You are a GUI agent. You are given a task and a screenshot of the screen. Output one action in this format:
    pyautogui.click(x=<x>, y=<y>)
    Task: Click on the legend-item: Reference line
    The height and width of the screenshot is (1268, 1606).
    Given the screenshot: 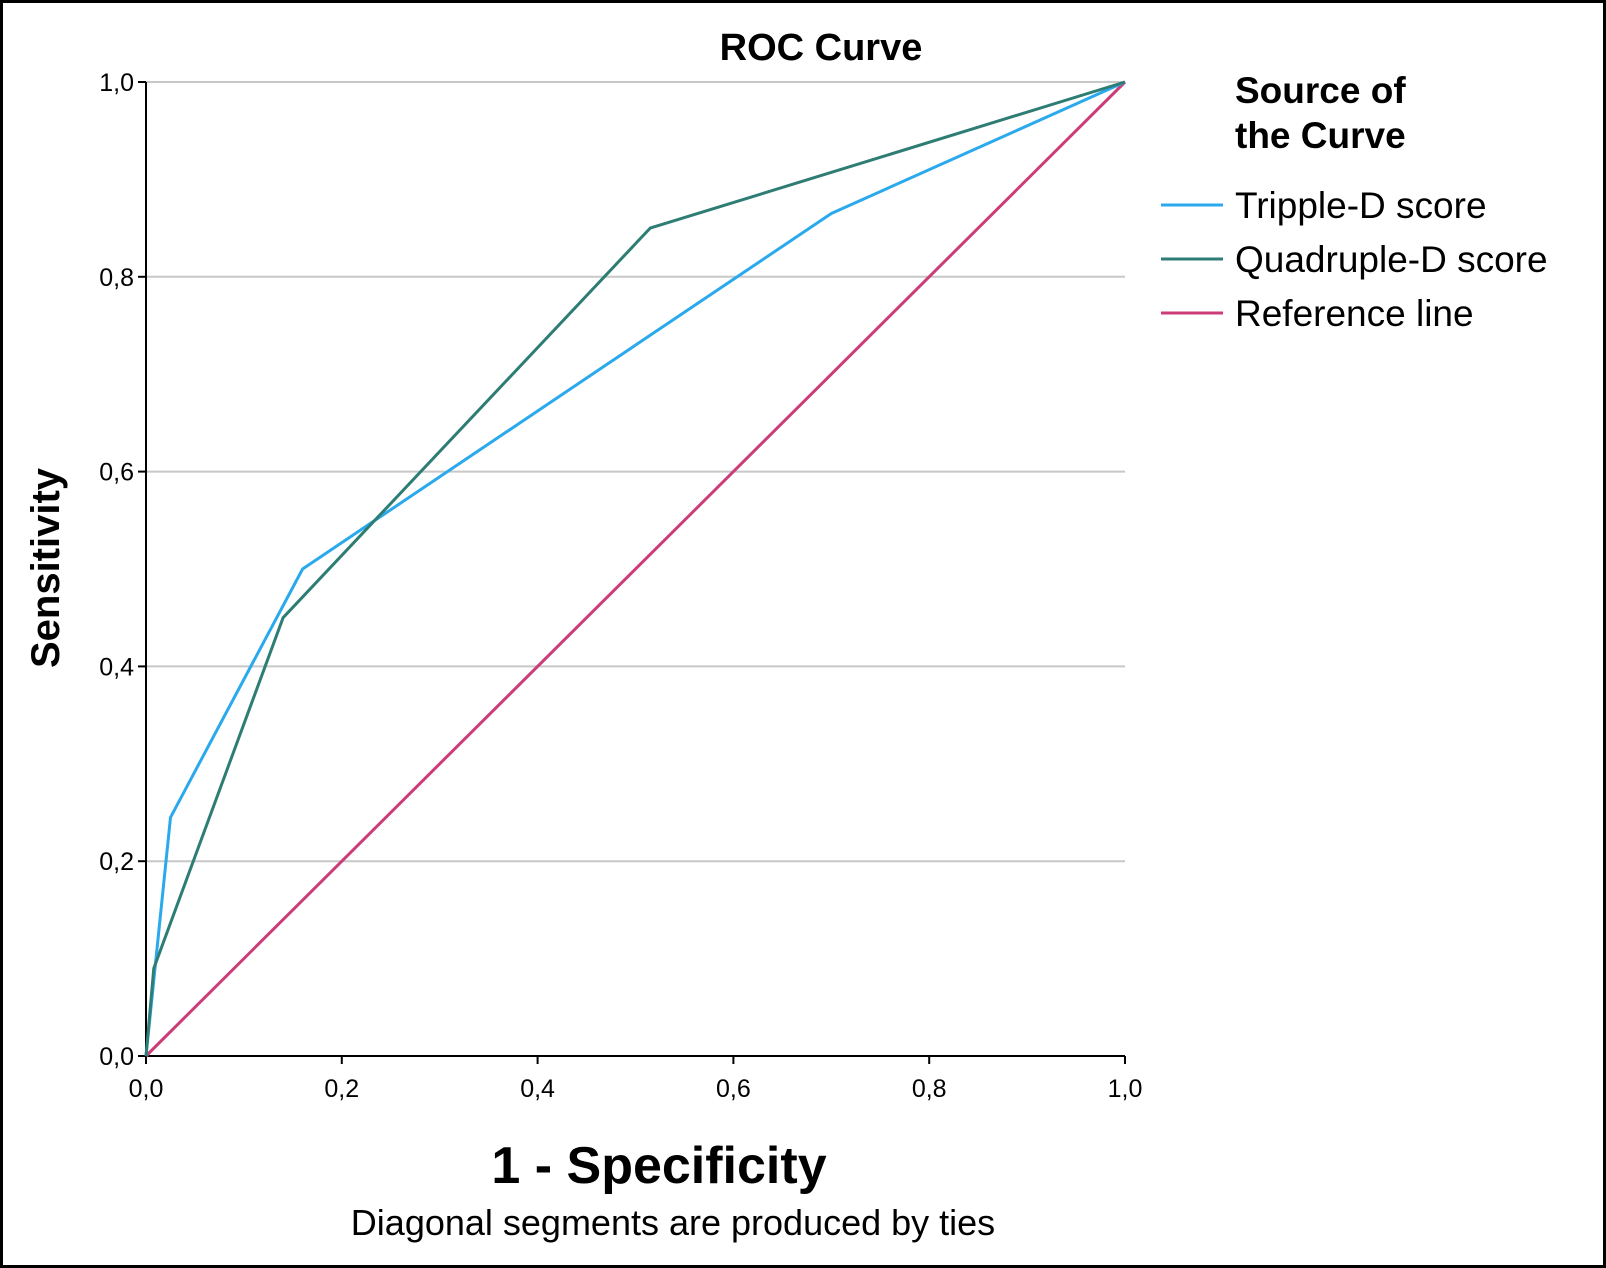 What is the action you would take?
    pyautogui.click(x=1317, y=313)
    